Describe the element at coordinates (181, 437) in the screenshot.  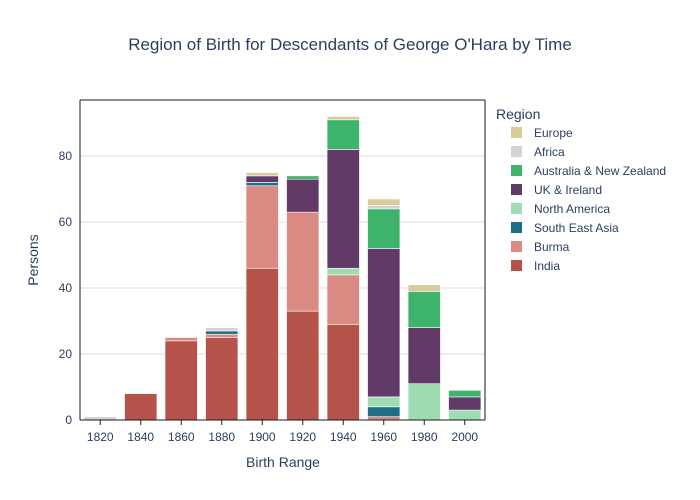
I see `x-tick-label: 1860` at that location.